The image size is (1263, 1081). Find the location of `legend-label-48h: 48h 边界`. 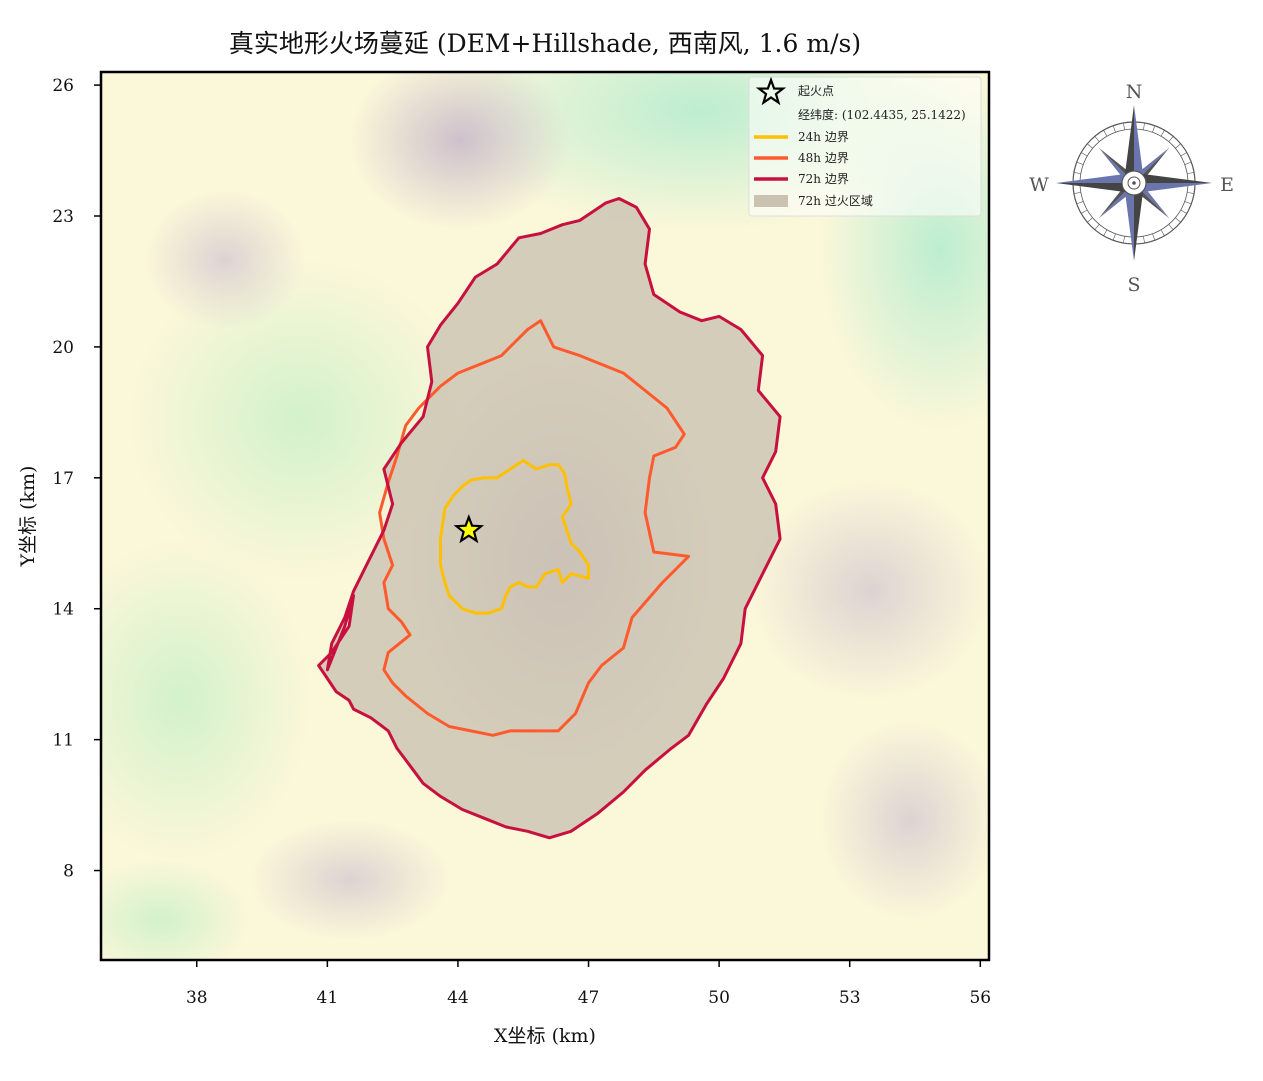

legend-label-48h: 48h 边界 is located at coordinates (823, 158).